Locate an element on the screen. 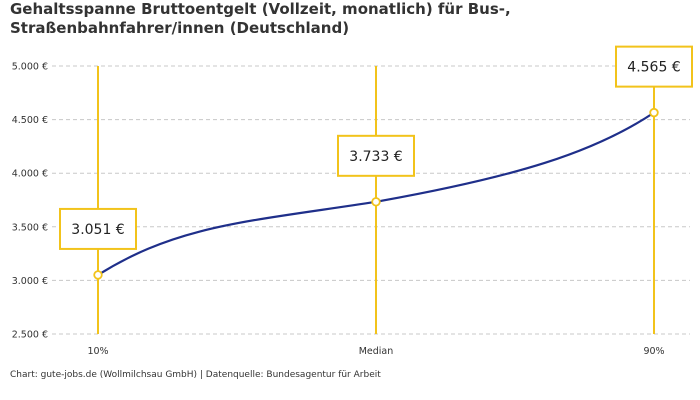  x-tick-label: Median is located at coordinates (376, 351).